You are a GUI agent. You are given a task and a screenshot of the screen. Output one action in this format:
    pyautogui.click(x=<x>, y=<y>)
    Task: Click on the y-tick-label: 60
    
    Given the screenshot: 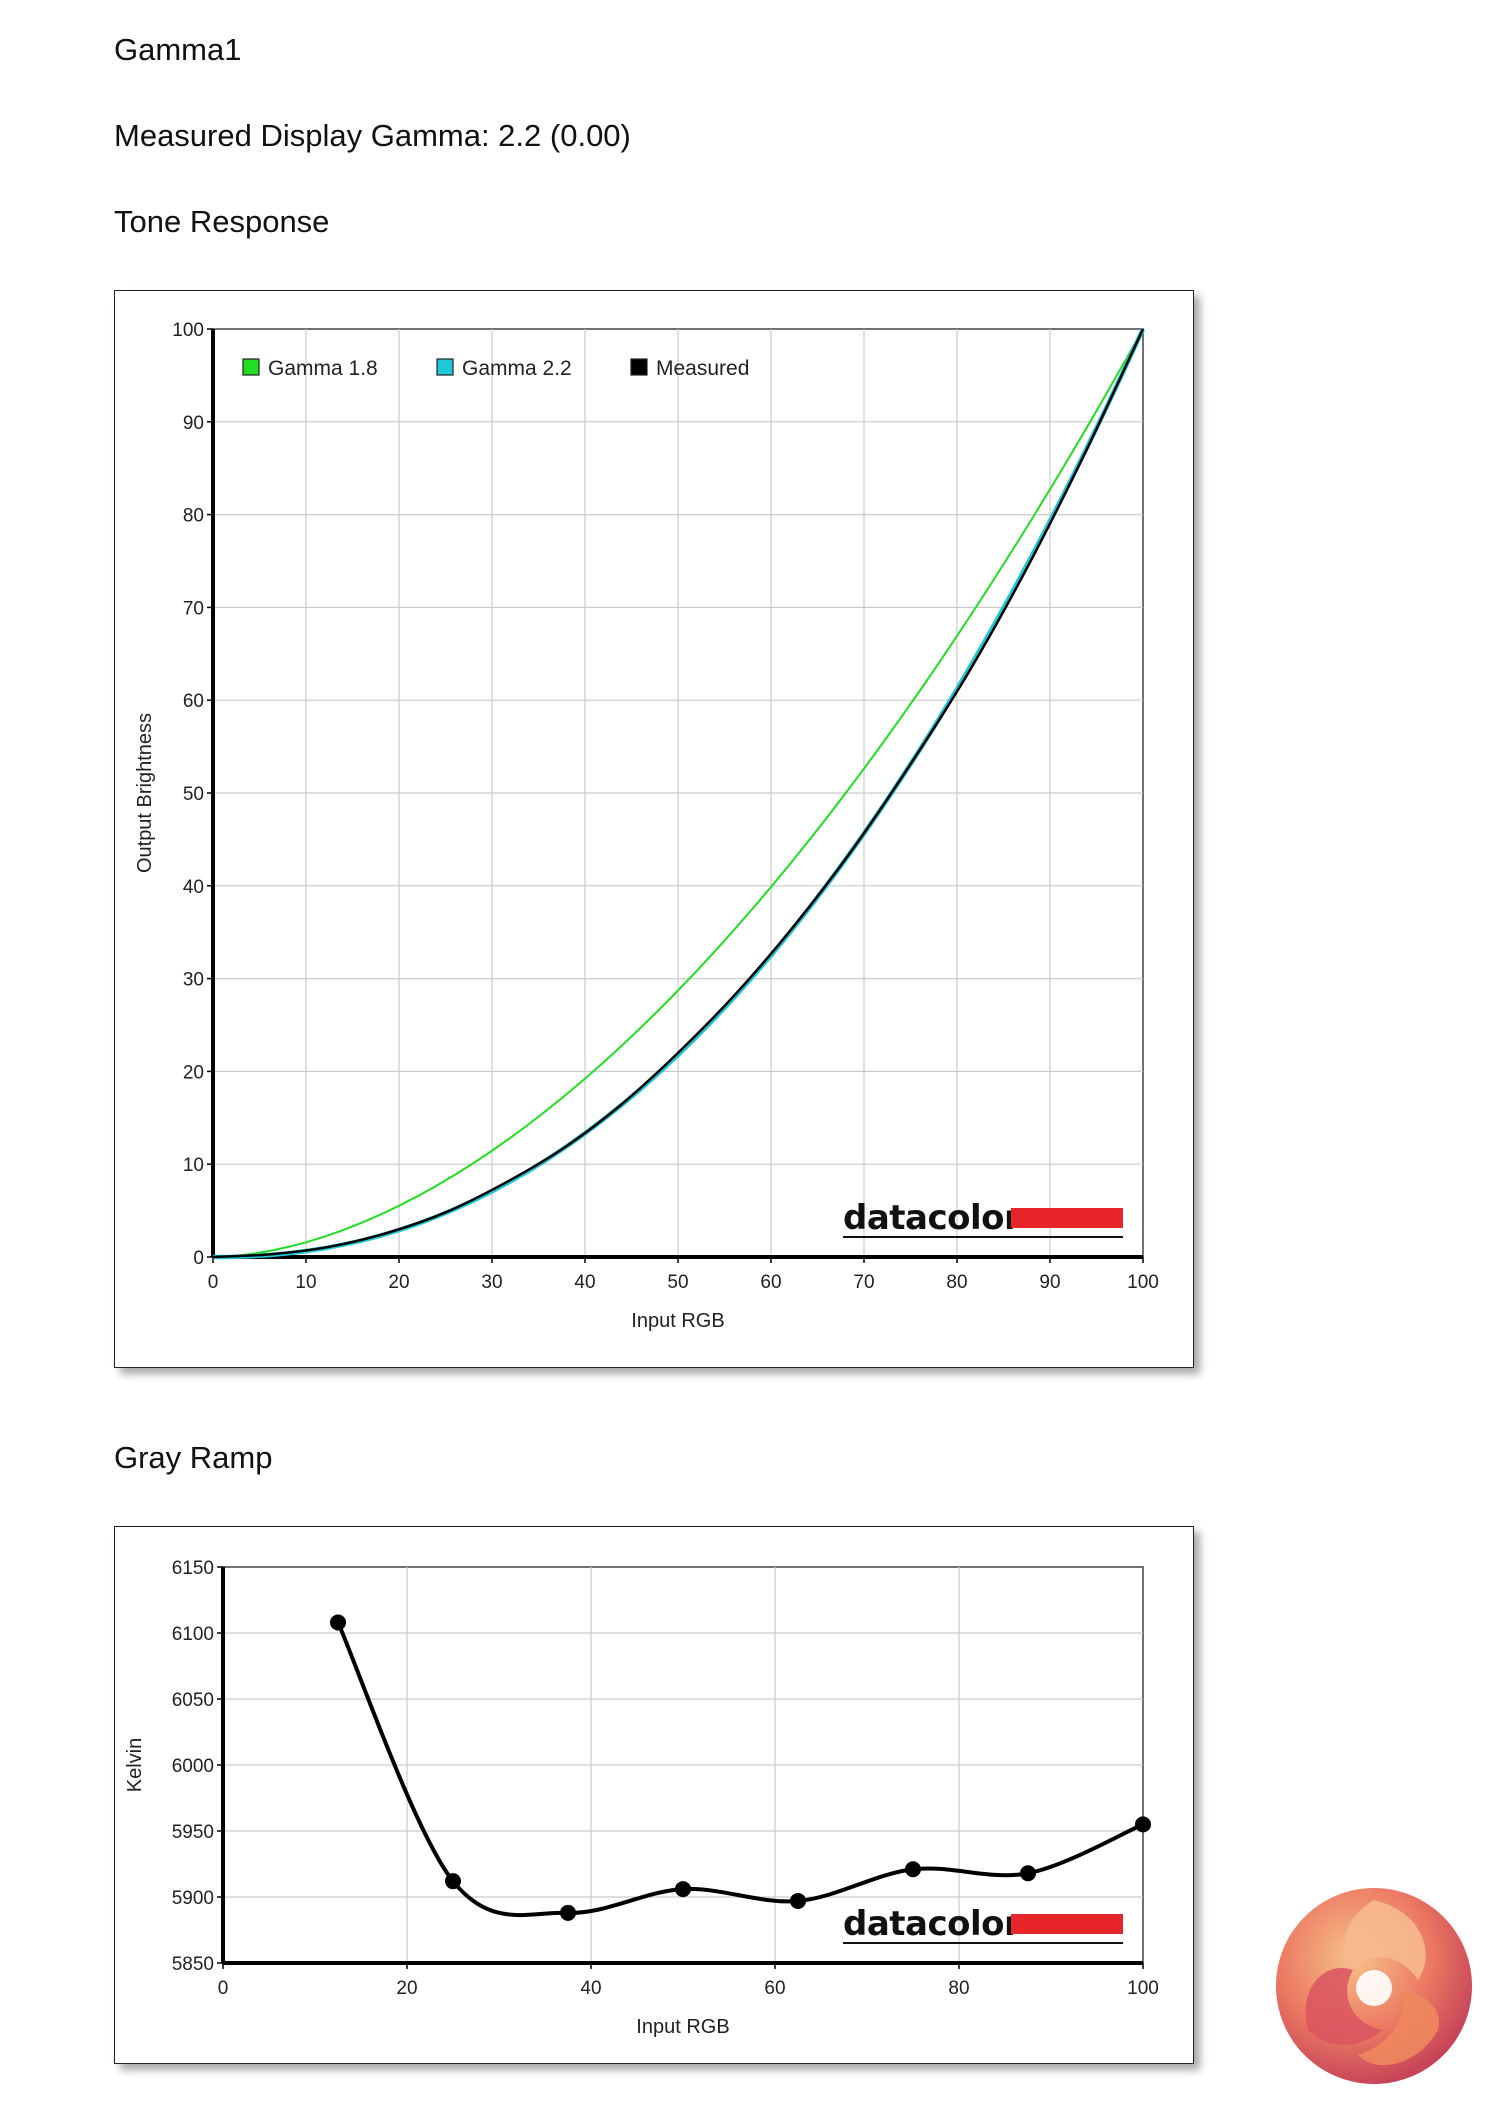 What is the action you would take?
    pyautogui.click(x=193, y=701)
    